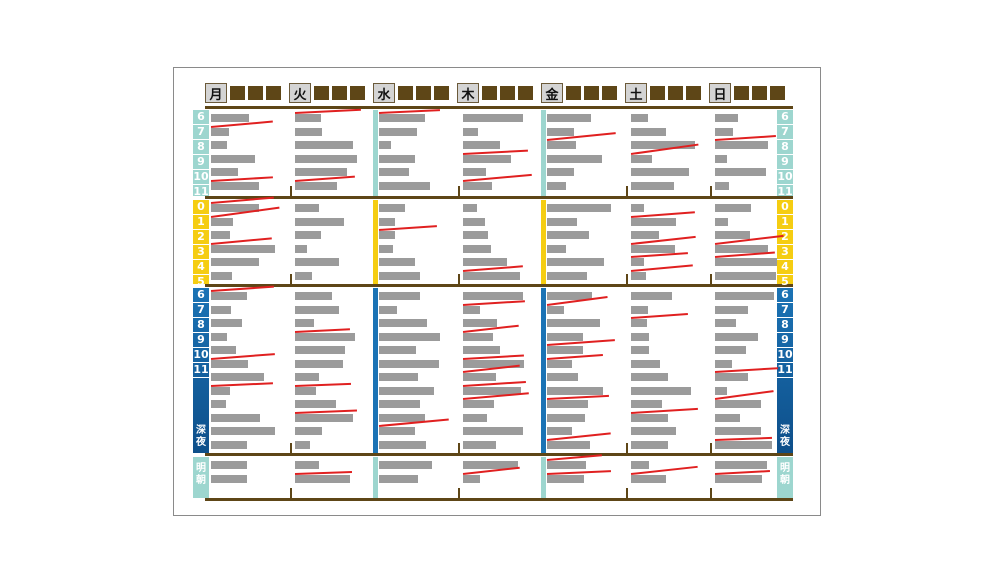  I want to click on day-header-2: 水, so click(411, 93).